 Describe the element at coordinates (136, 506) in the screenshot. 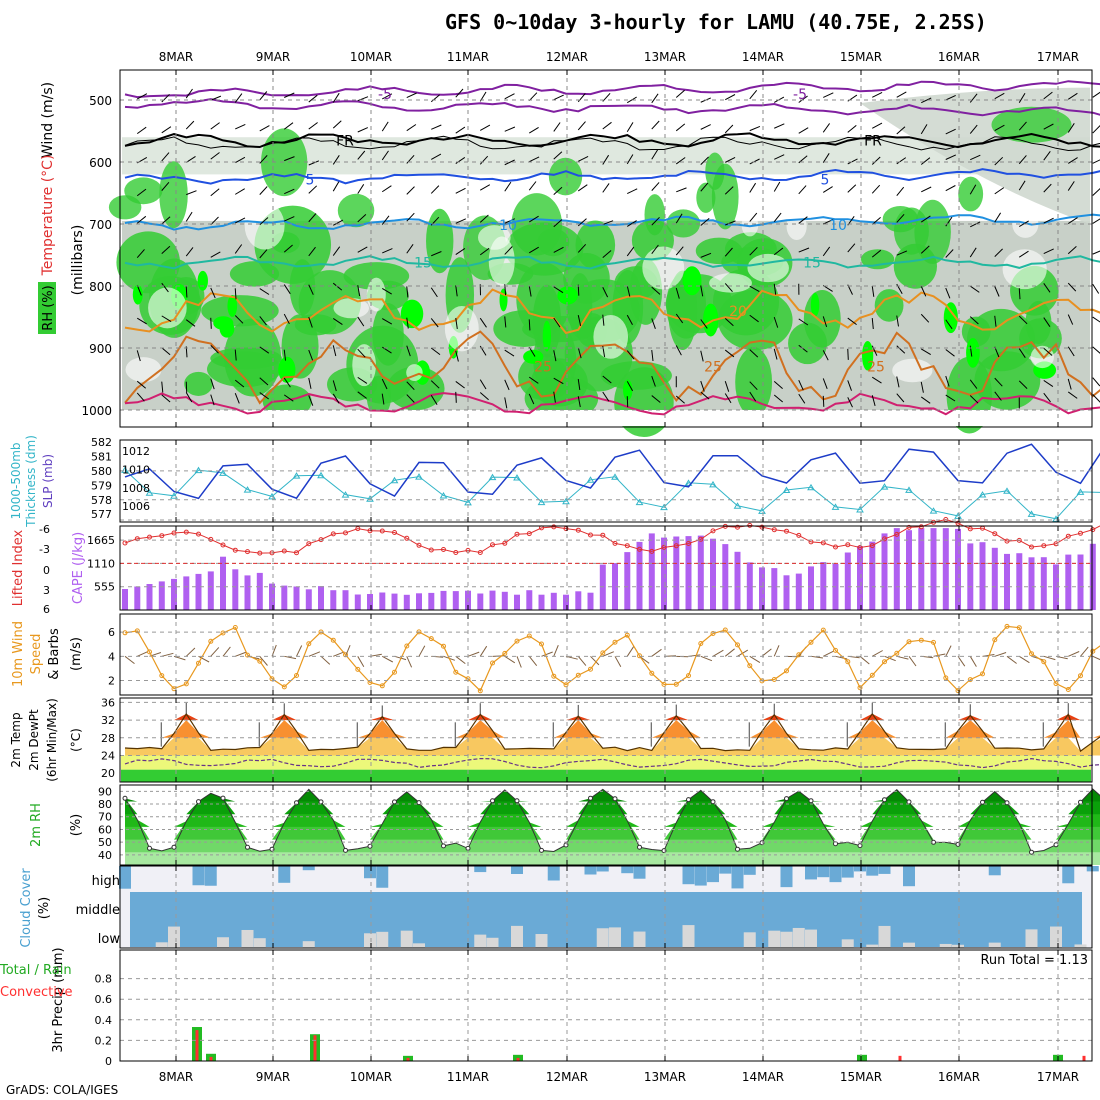

I see `slp-tick-label: 1006` at that location.